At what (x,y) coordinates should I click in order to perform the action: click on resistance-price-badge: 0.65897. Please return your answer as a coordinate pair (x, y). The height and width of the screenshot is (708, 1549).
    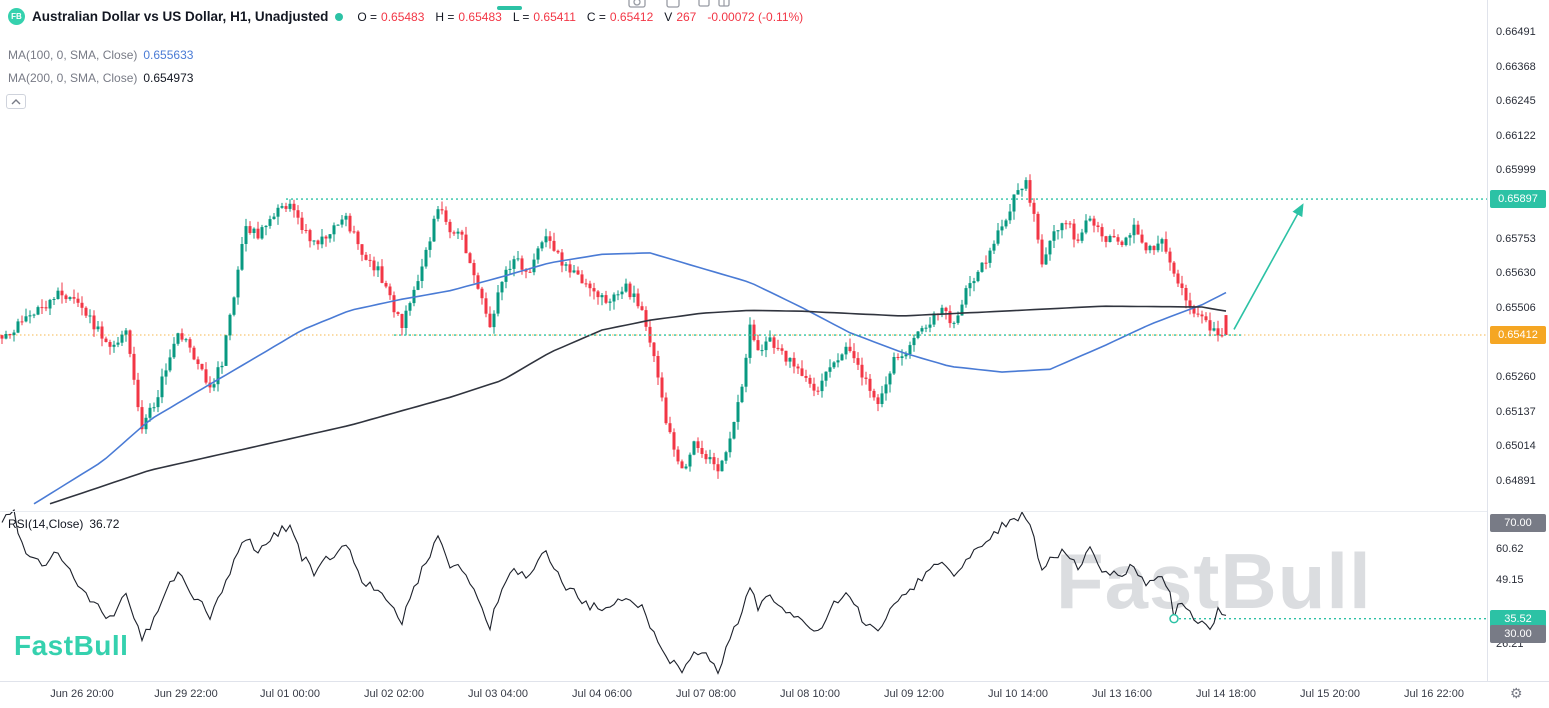
    Looking at the image, I should click on (1518, 199).